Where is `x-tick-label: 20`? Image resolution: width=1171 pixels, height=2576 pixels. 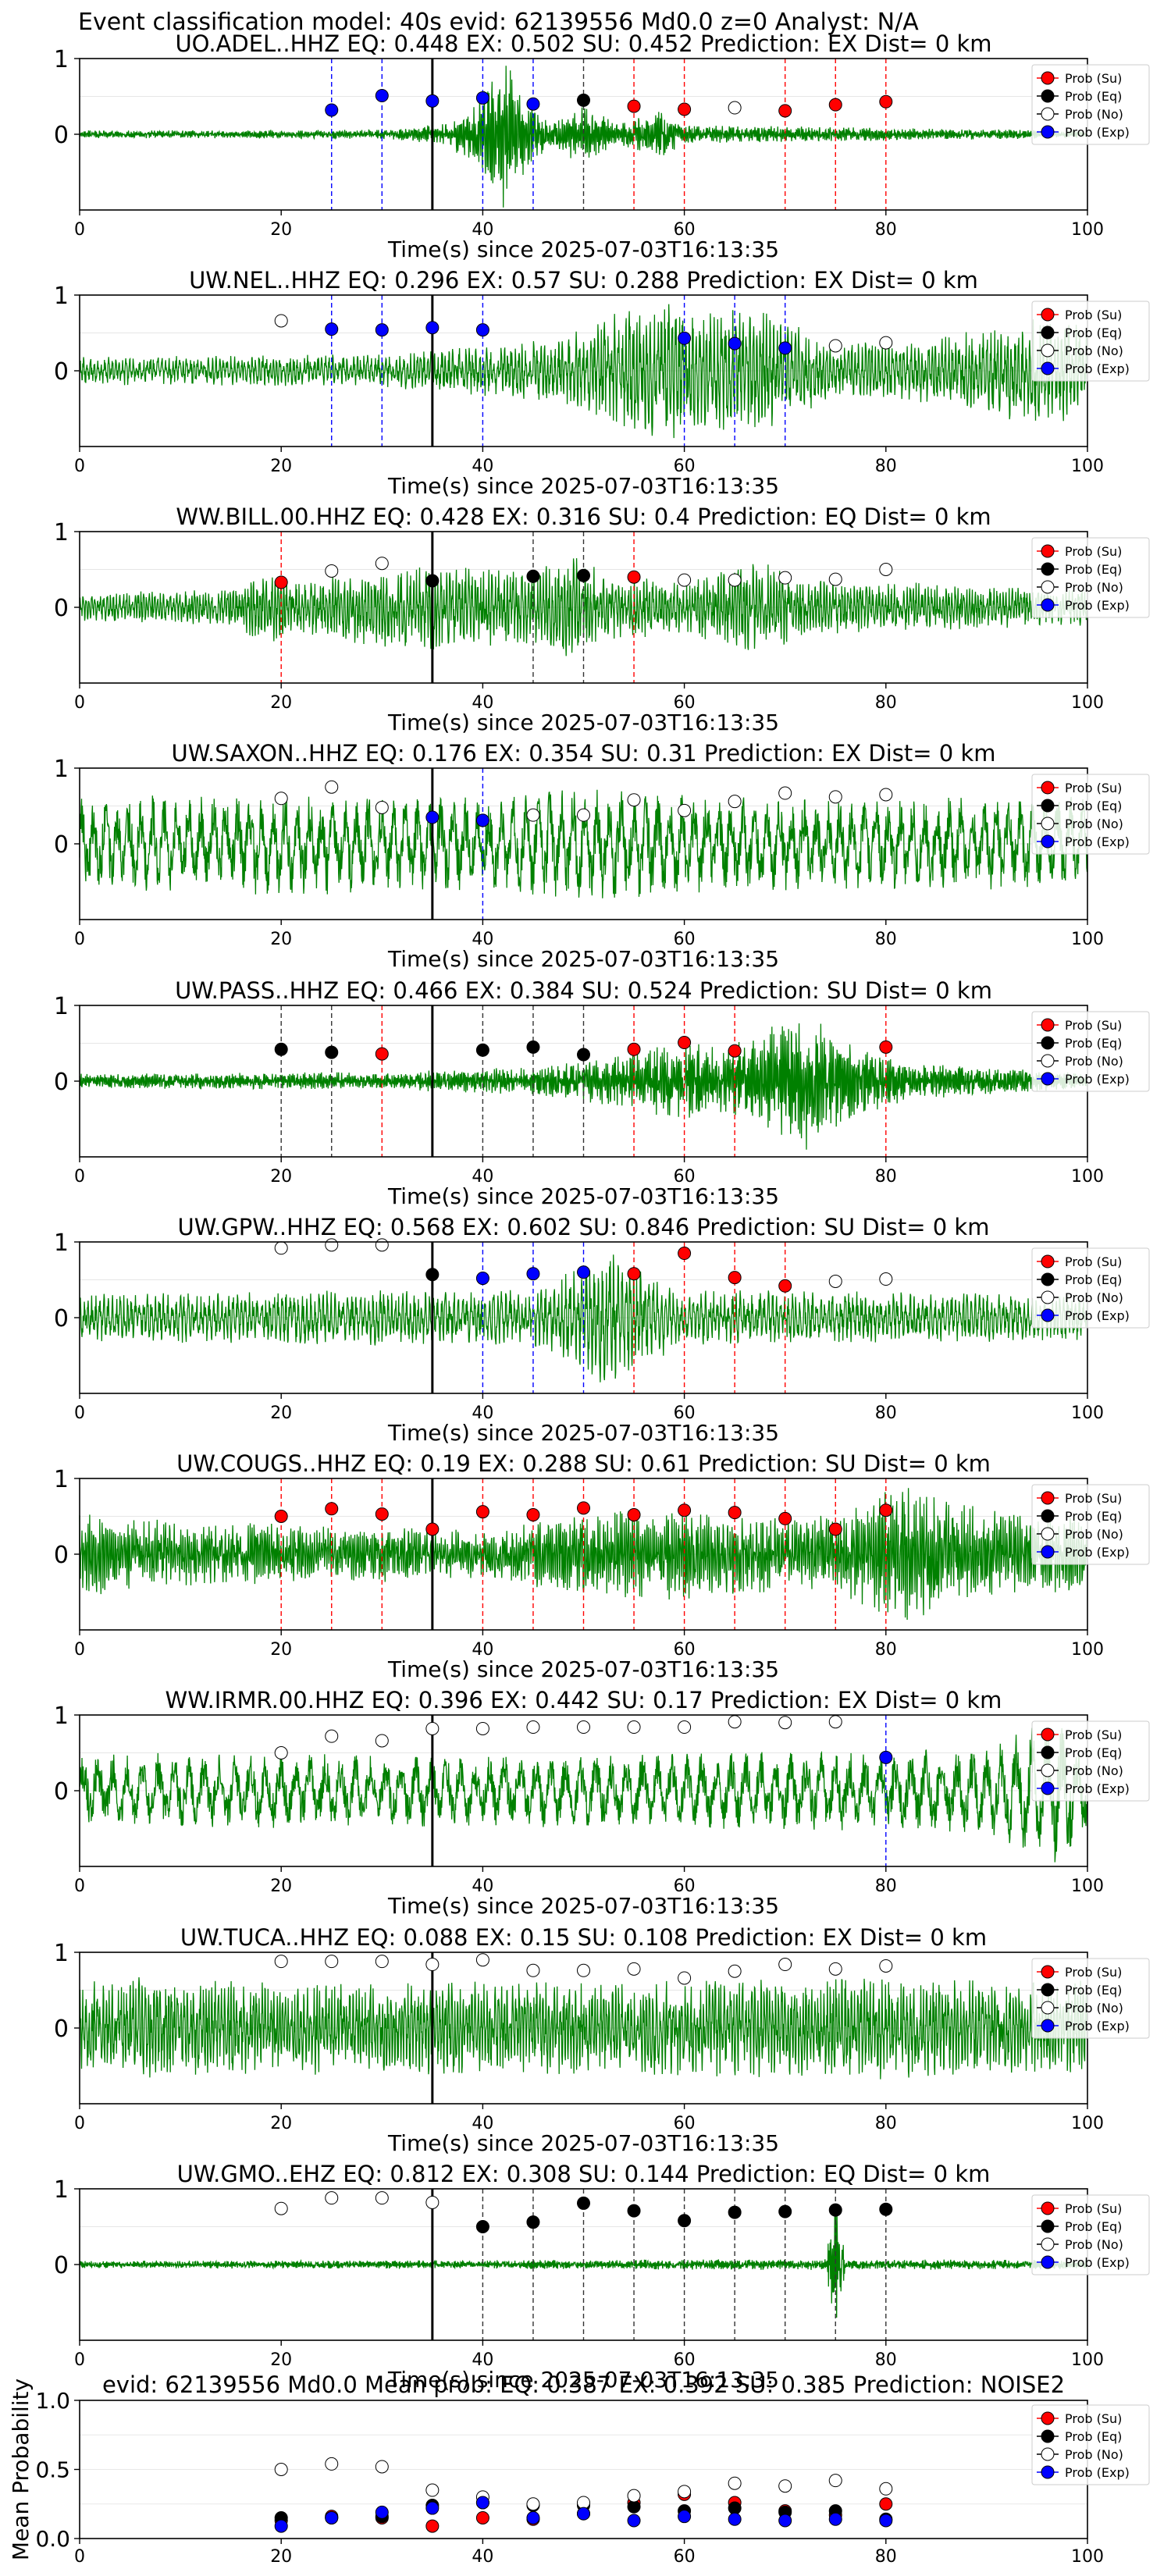
x-tick-label: 20 is located at coordinates (281, 703).